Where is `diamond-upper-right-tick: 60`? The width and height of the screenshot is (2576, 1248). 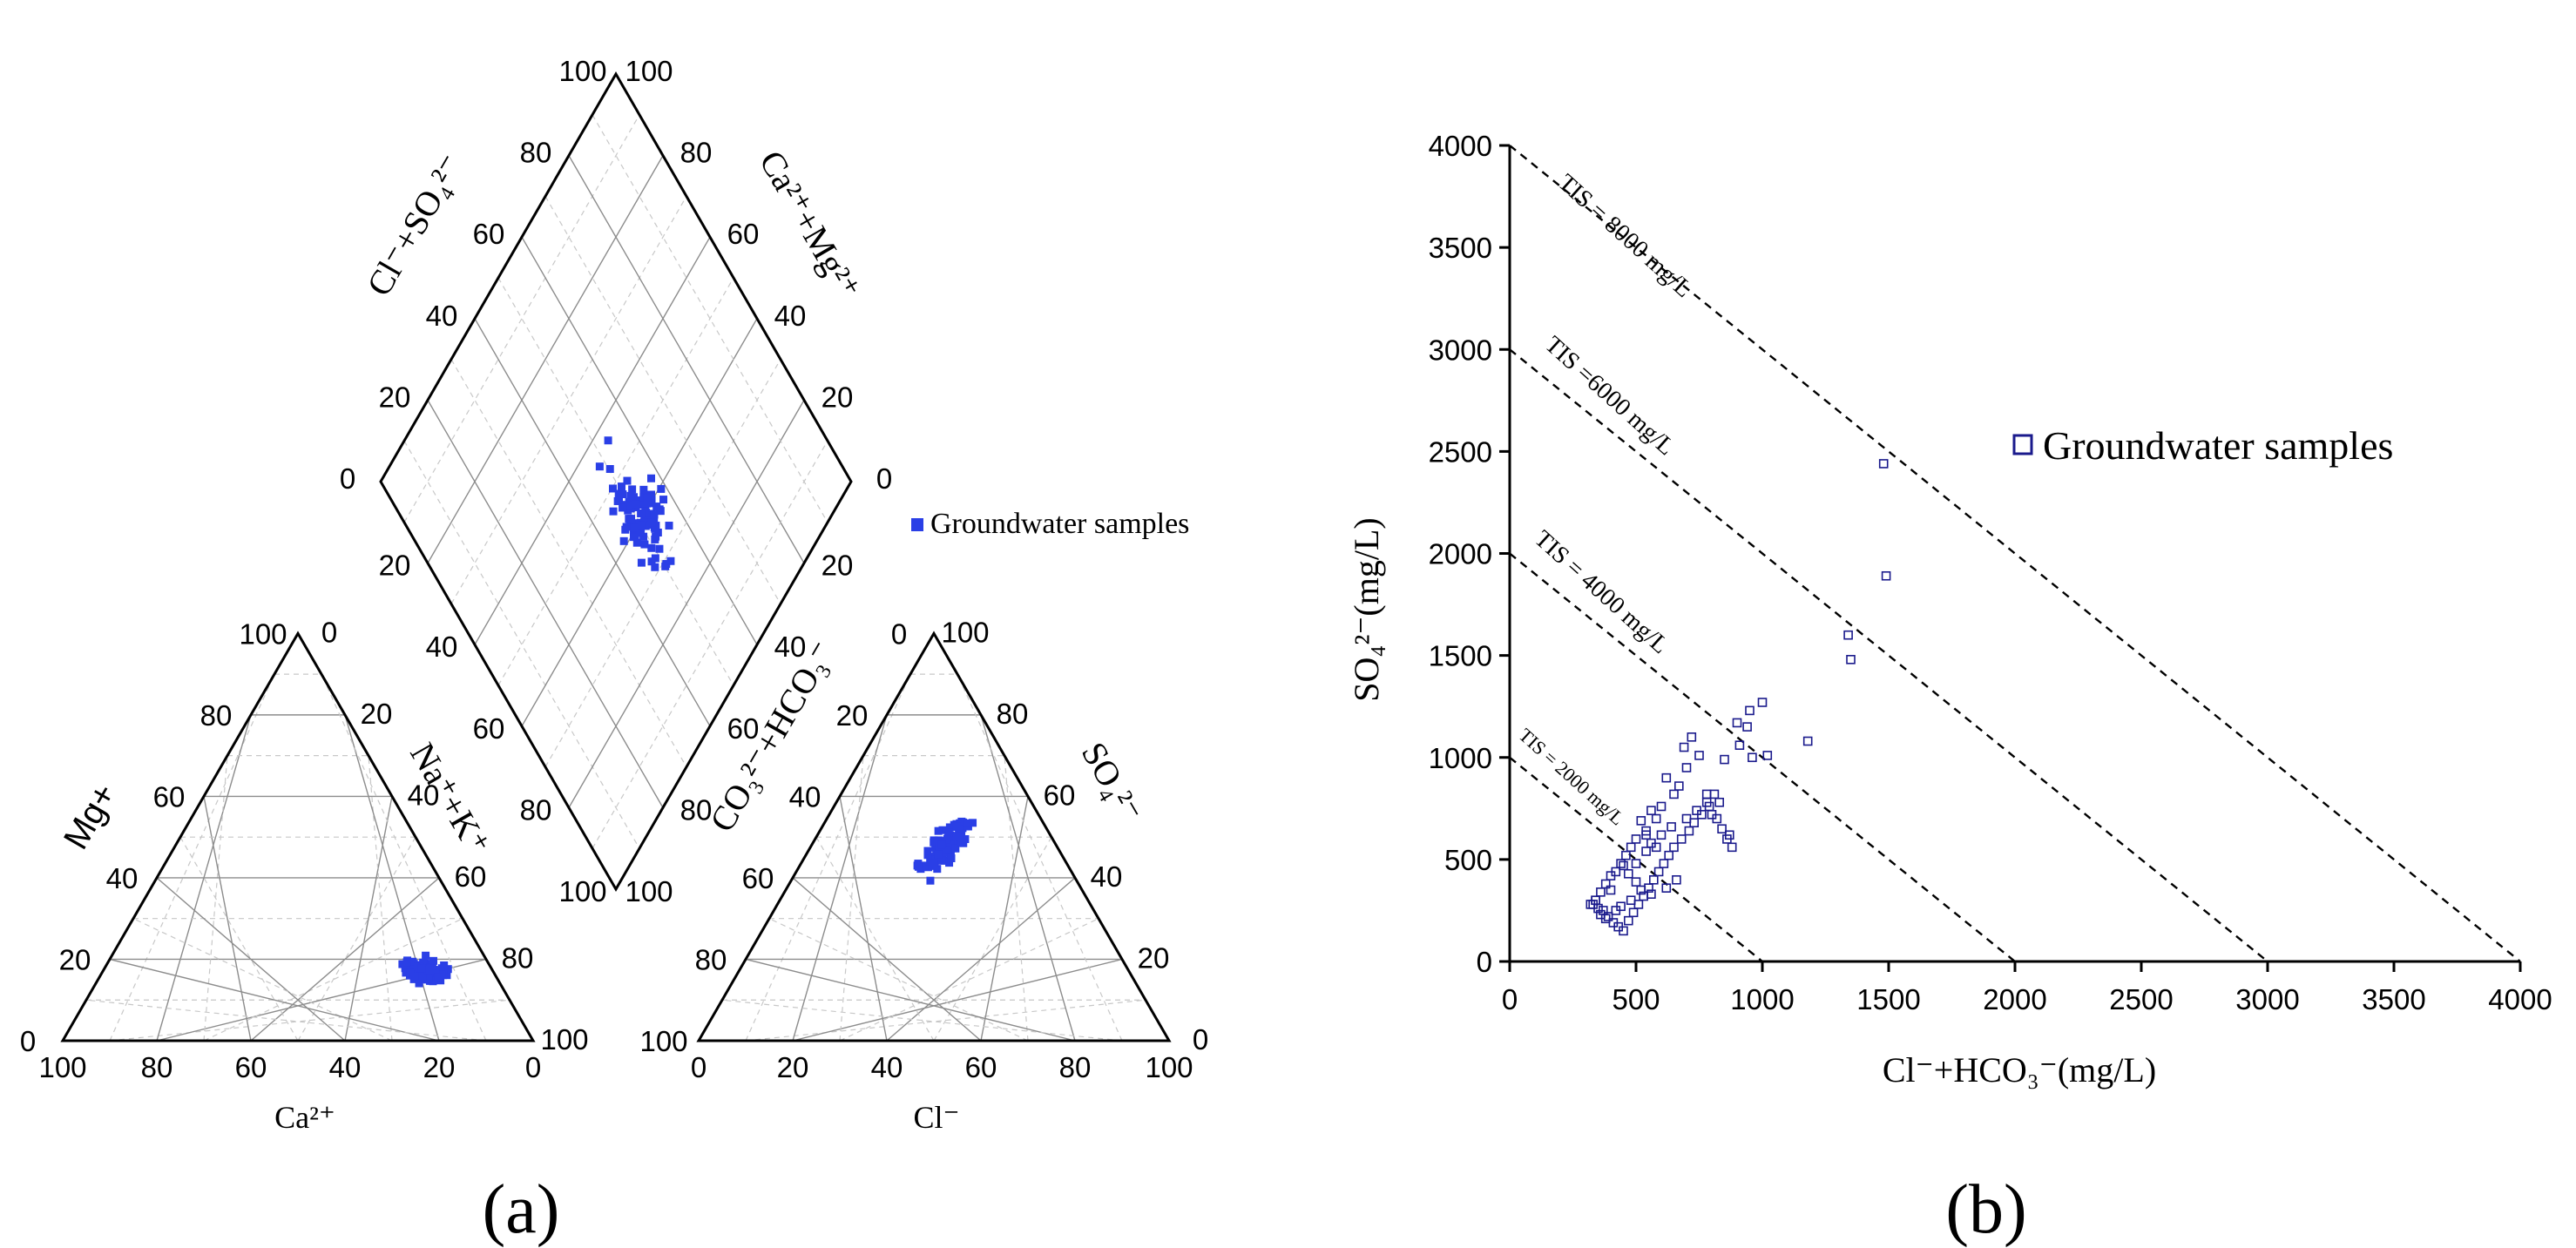 diamond-upper-right-tick: 60 is located at coordinates (743, 234).